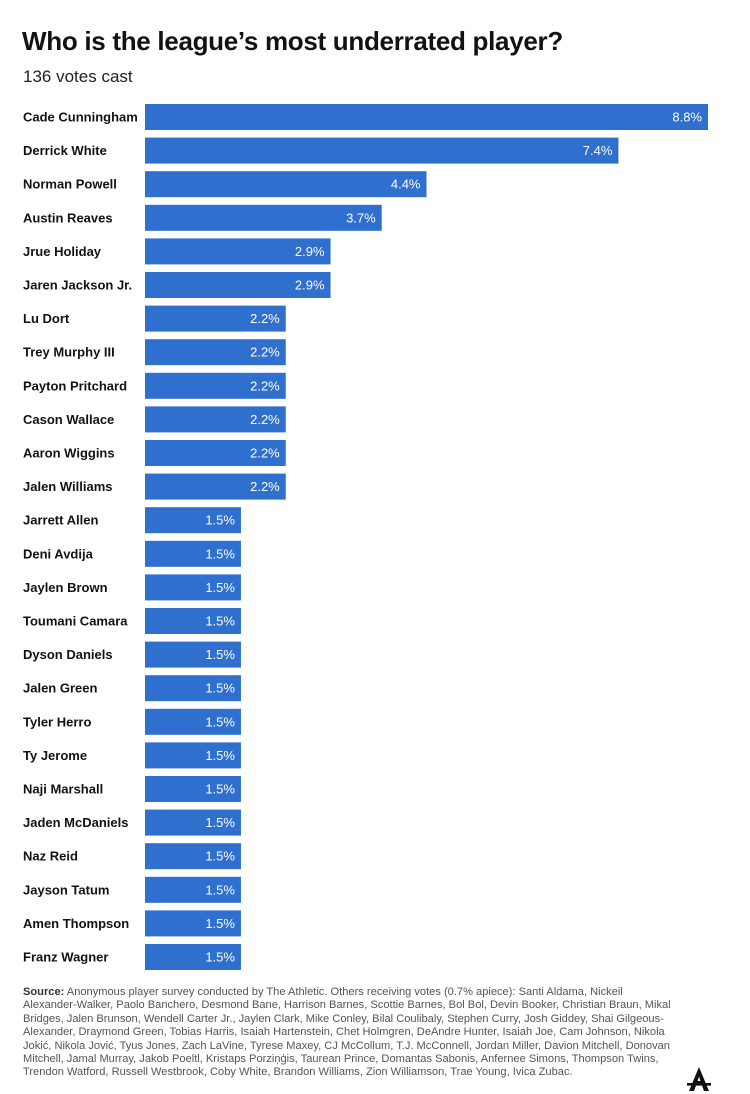  I want to click on category-label: Dyson Daniels, so click(68, 654).